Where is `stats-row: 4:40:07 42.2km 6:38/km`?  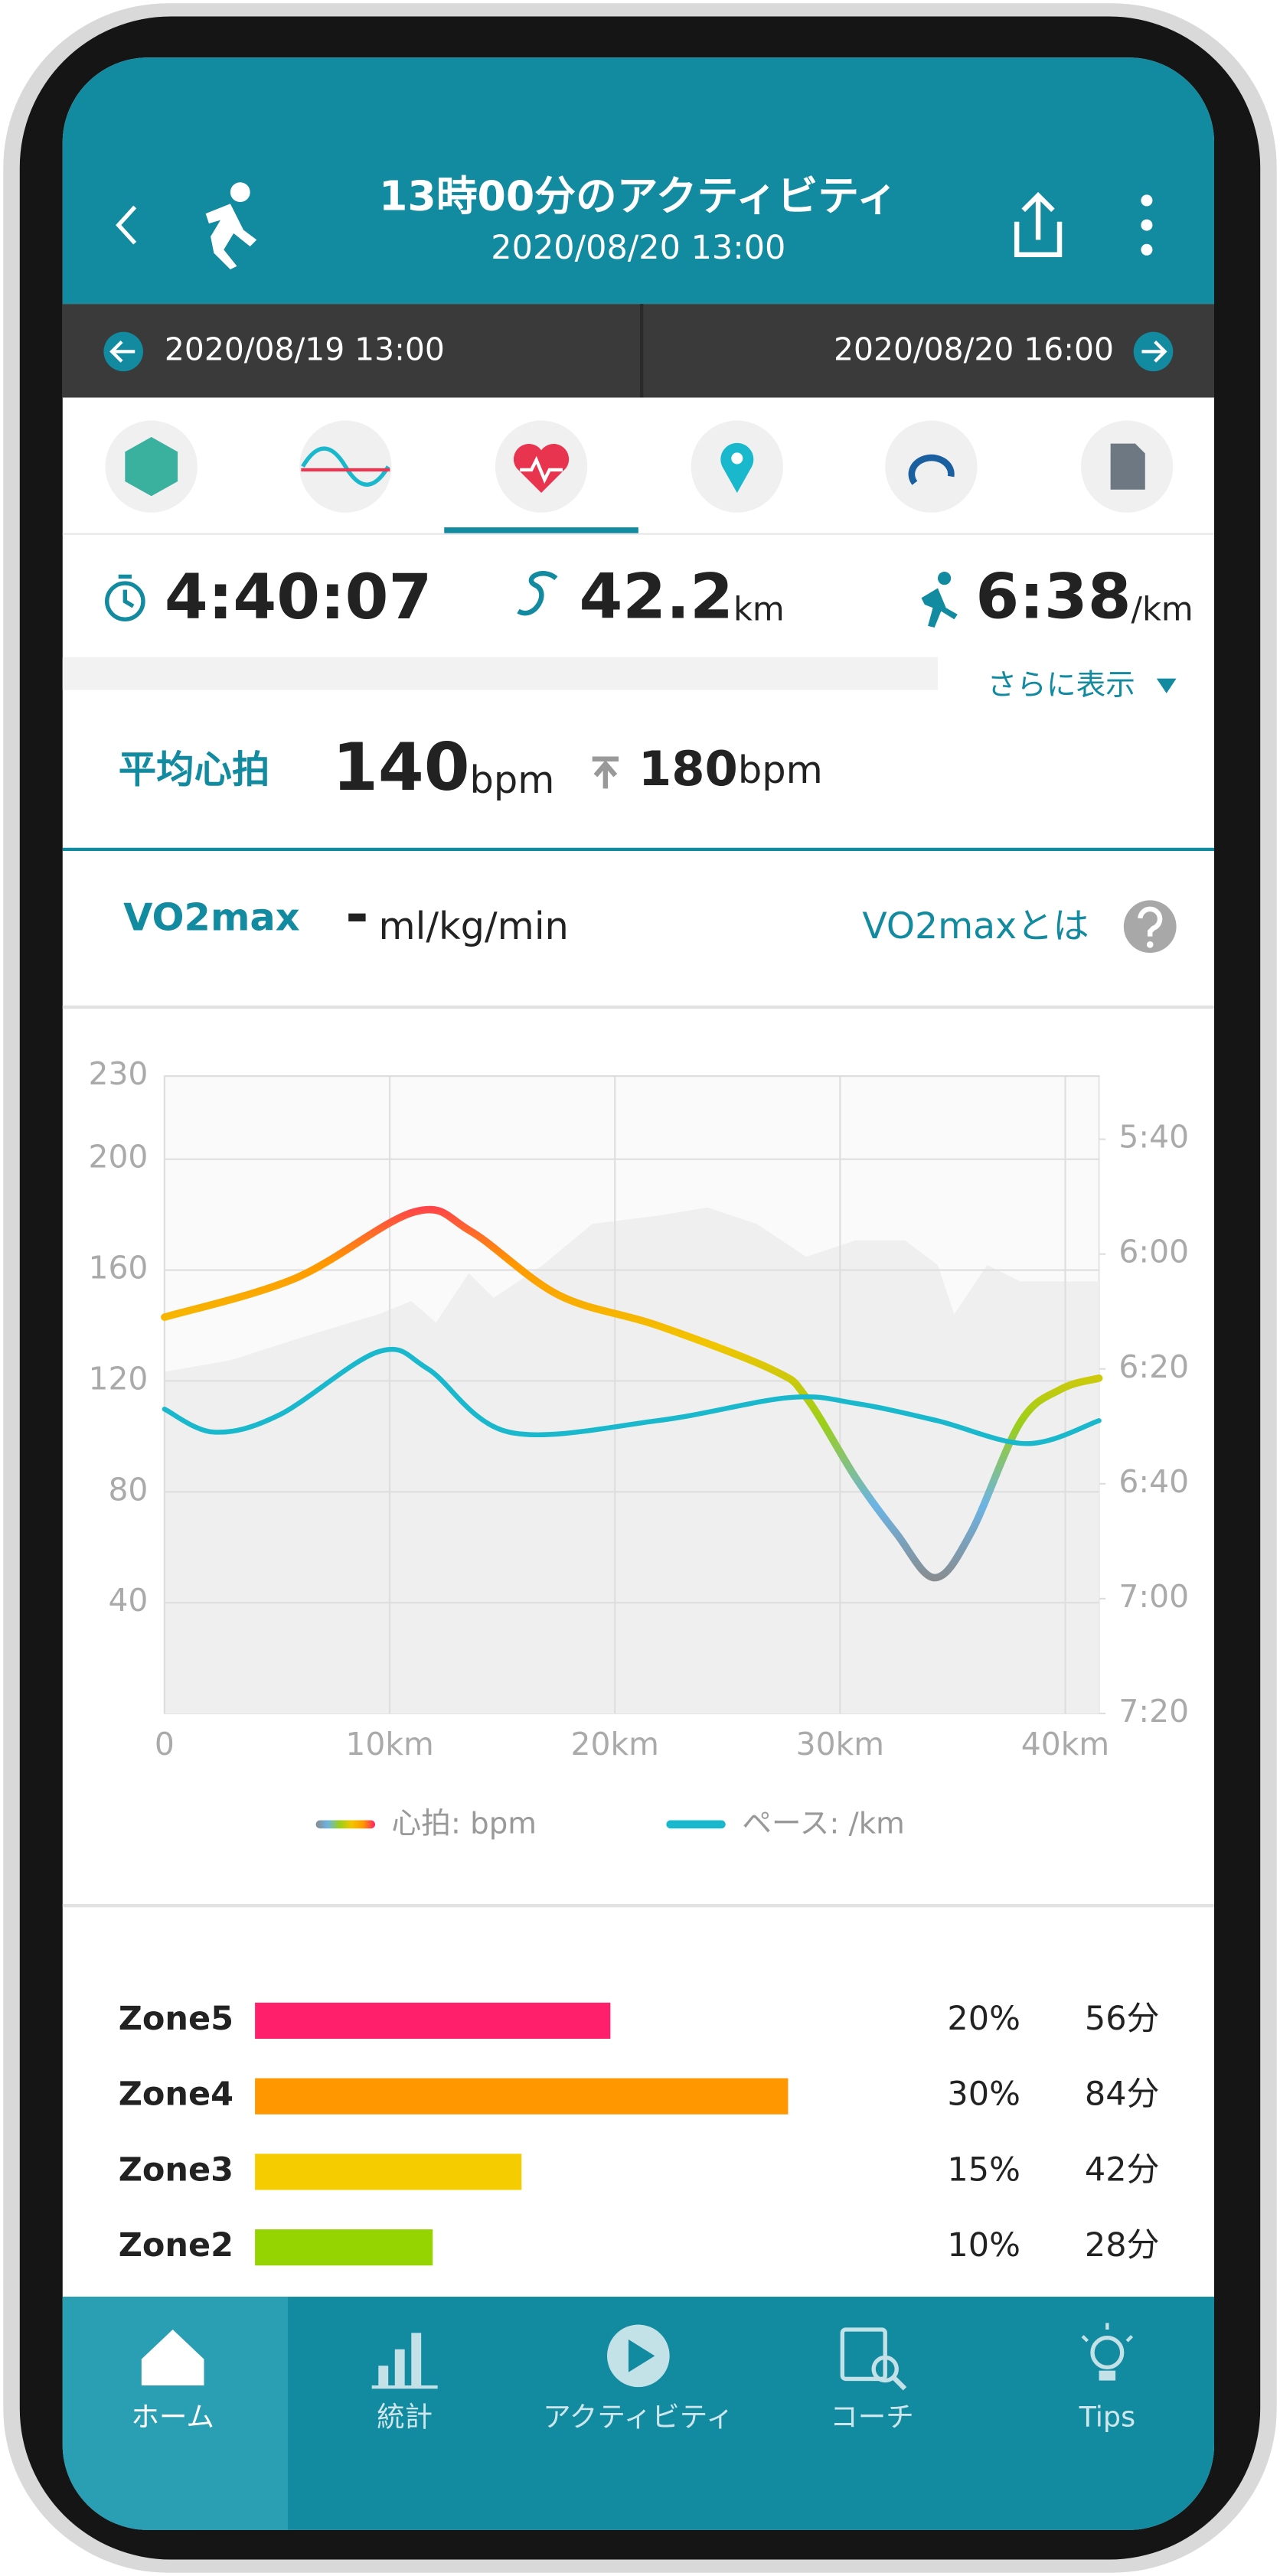
stats-row: 4:40:07 42.2km 6:38/km is located at coordinates (649, 597).